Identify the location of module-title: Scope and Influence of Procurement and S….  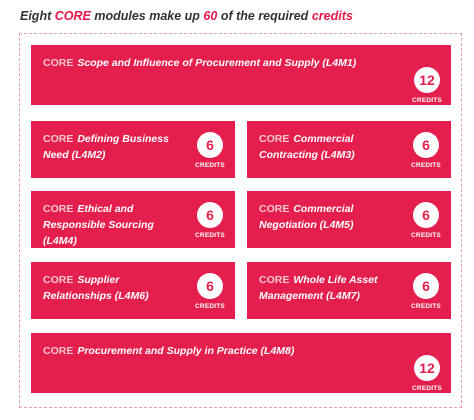
(217, 63).